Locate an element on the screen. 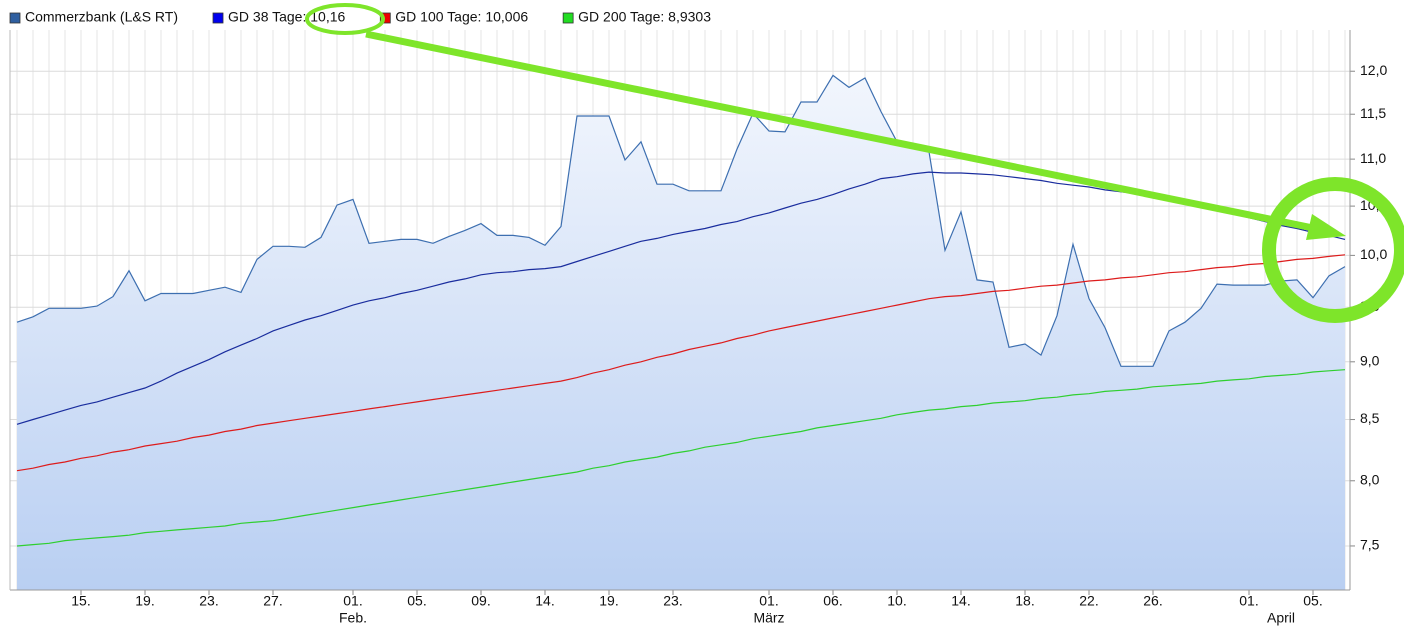 The height and width of the screenshot is (636, 1404). x-tick-label: 06. is located at coordinates (832, 601).